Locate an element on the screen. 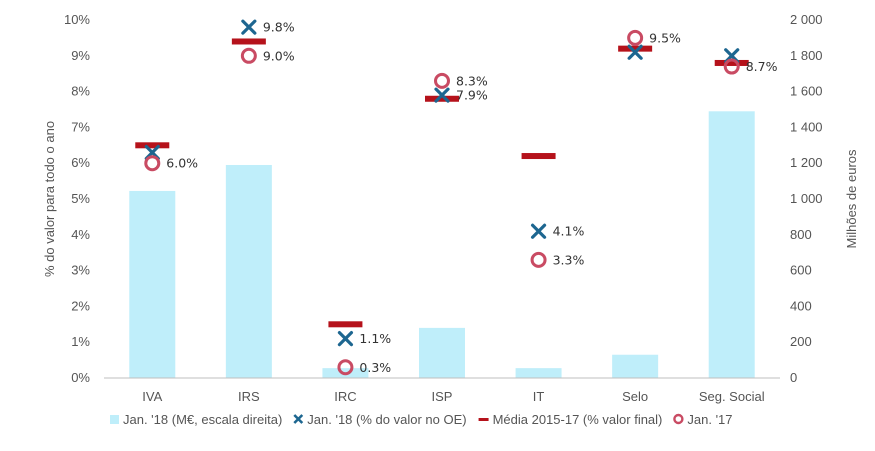 The height and width of the screenshot is (451, 875). circle-data-label: 9.5% is located at coordinates (665, 37).